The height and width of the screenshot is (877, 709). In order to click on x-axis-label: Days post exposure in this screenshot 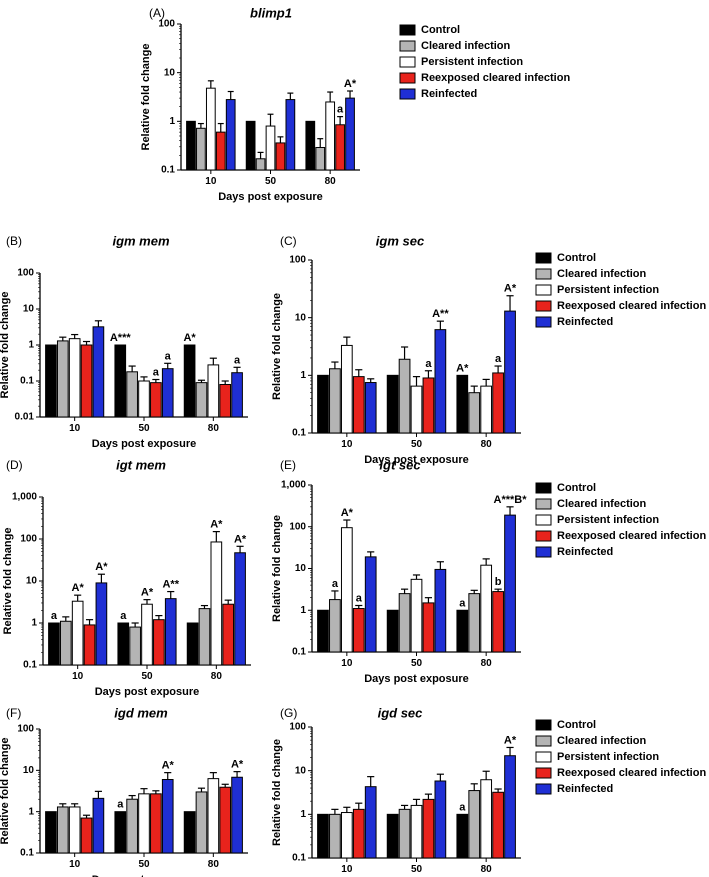, I will do `click(416, 460)`.